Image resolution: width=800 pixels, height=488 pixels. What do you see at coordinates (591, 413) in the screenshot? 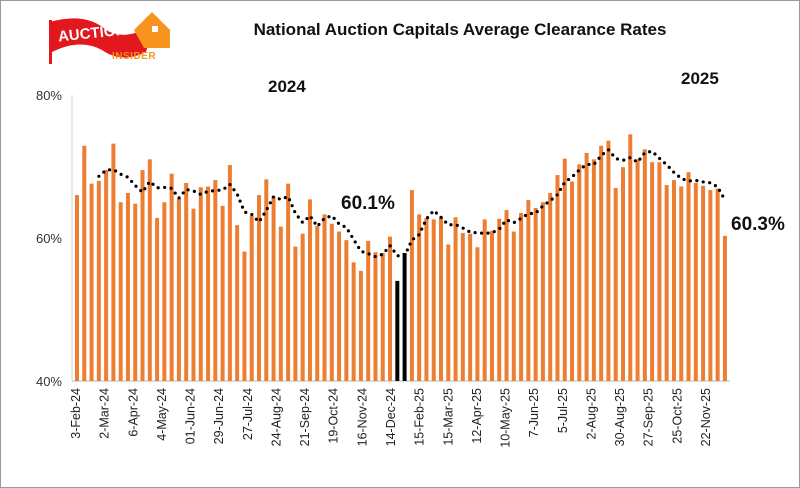
I see `x-tick-label: 2-Aug-25` at bounding box center [591, 413].